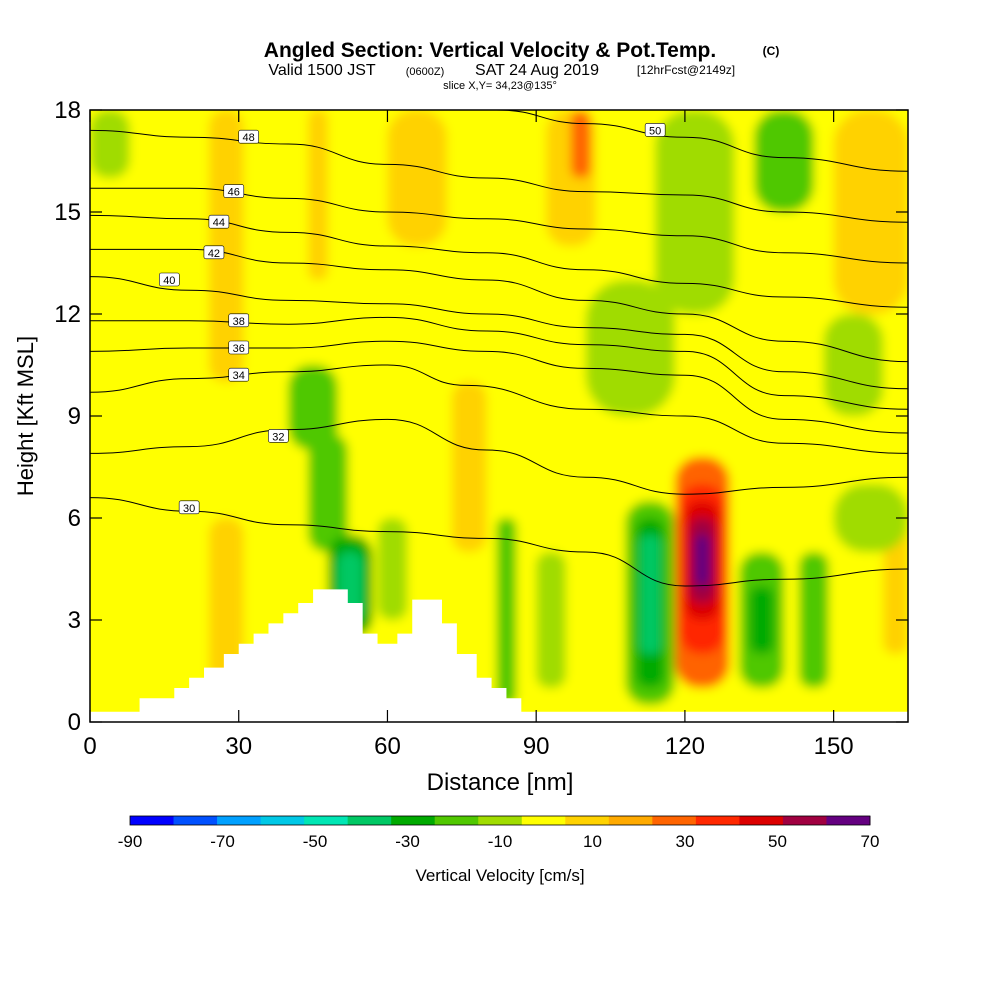 The height and width of the screenshot is (1005, 1000). I want to click on colorbar-label: Vertical Velocity [cm/s], so click(499, 875).